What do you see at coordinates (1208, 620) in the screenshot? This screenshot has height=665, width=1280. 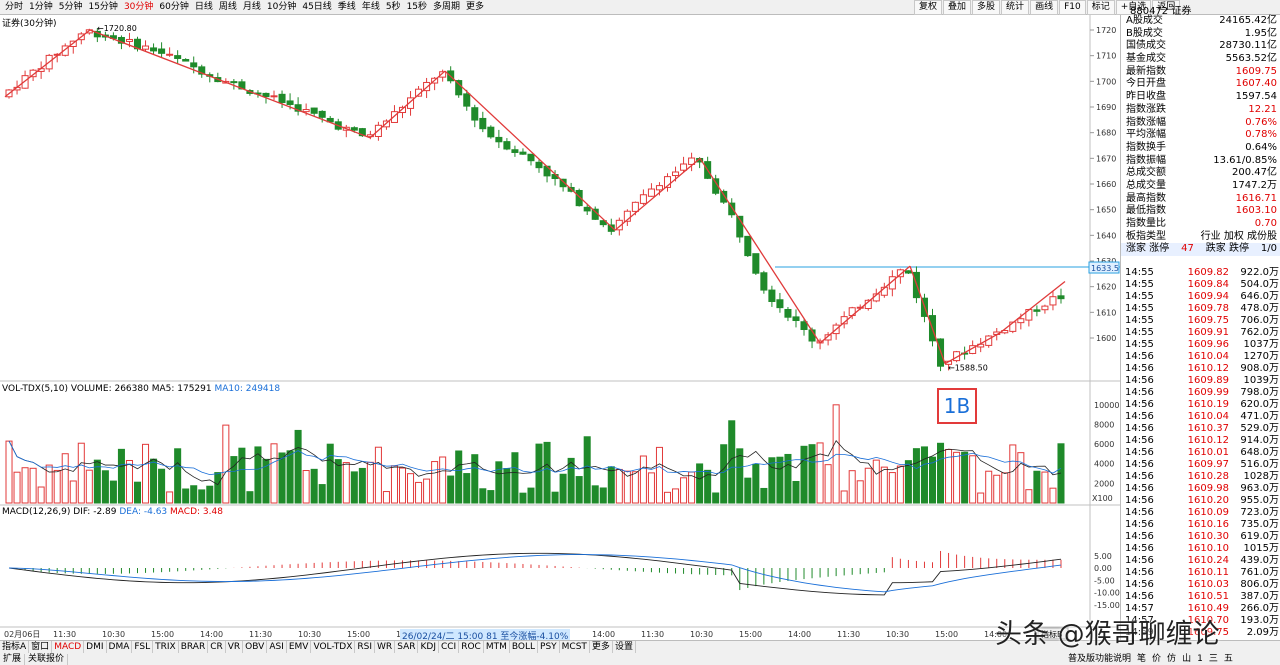 I see `tick-price: 1610.70` at bounding box center [1208, 620].